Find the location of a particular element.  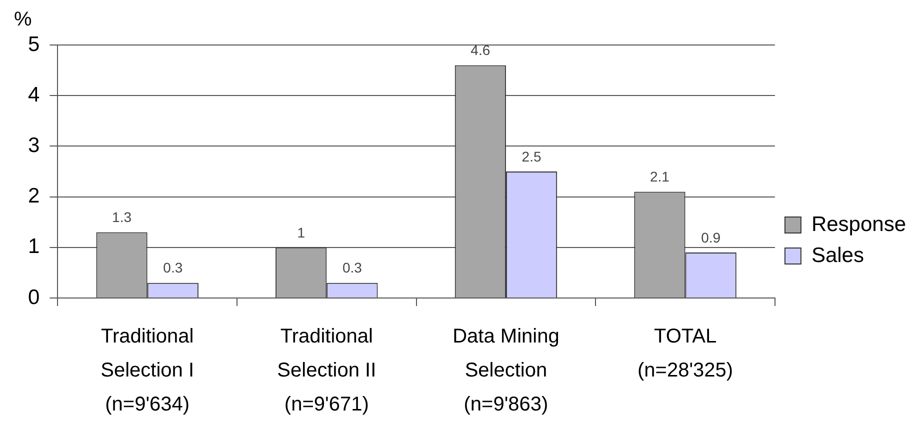

x-tick-label: Data Mining Selection (n=9'863) is located at coordinates (506, 371).